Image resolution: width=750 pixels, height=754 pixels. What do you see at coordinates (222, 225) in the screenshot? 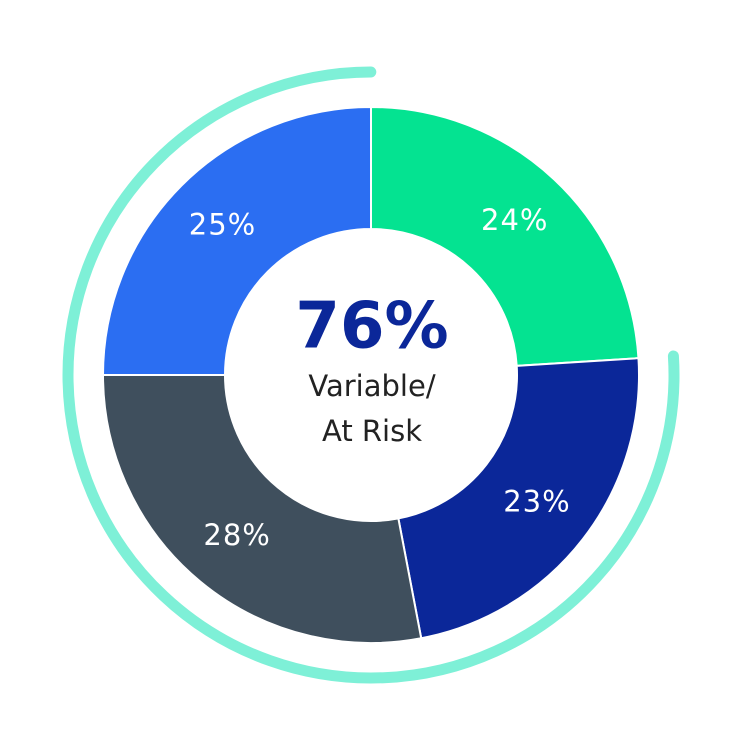
I see `data-label: 25%` at bounding box center [222, 225].